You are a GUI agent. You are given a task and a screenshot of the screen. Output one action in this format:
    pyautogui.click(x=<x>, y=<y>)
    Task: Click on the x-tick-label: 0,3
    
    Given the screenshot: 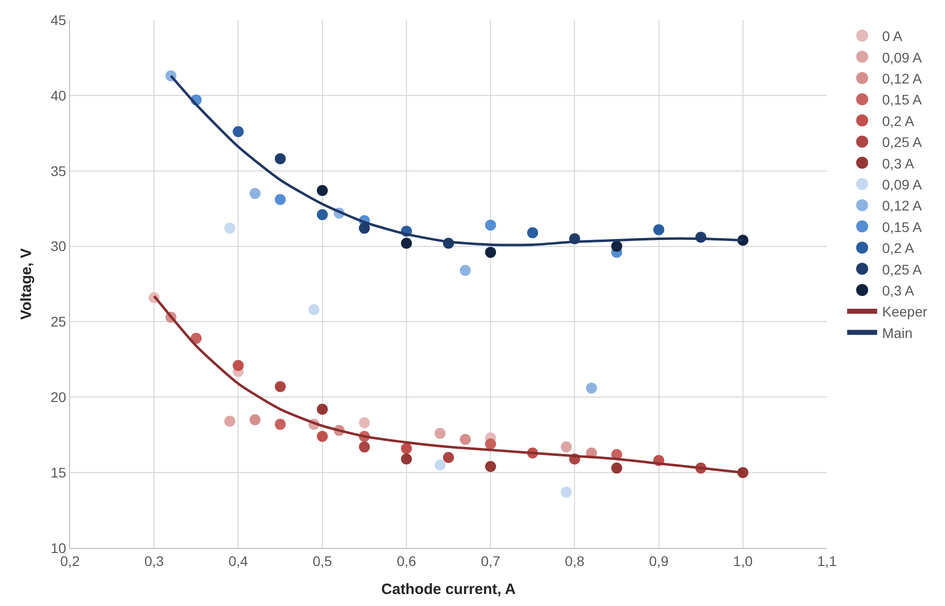 What is the action you would take?
    pyautogui.click(x=154, y=560)
    